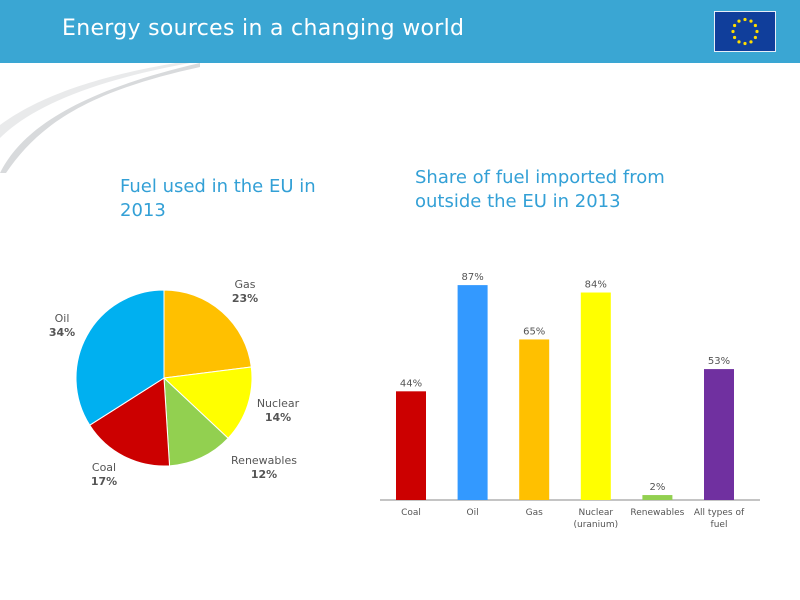  Describe the element at coordinates (62, 332) in the screenshot. I see `pie-pct-oil: 34%` at that location.